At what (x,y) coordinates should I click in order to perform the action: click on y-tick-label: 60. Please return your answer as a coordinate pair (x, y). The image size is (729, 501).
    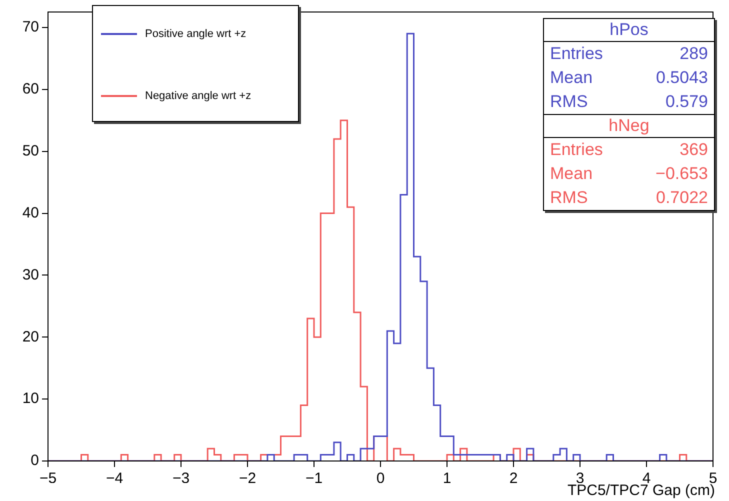
    Looking at the image, I should click on (30, 89).